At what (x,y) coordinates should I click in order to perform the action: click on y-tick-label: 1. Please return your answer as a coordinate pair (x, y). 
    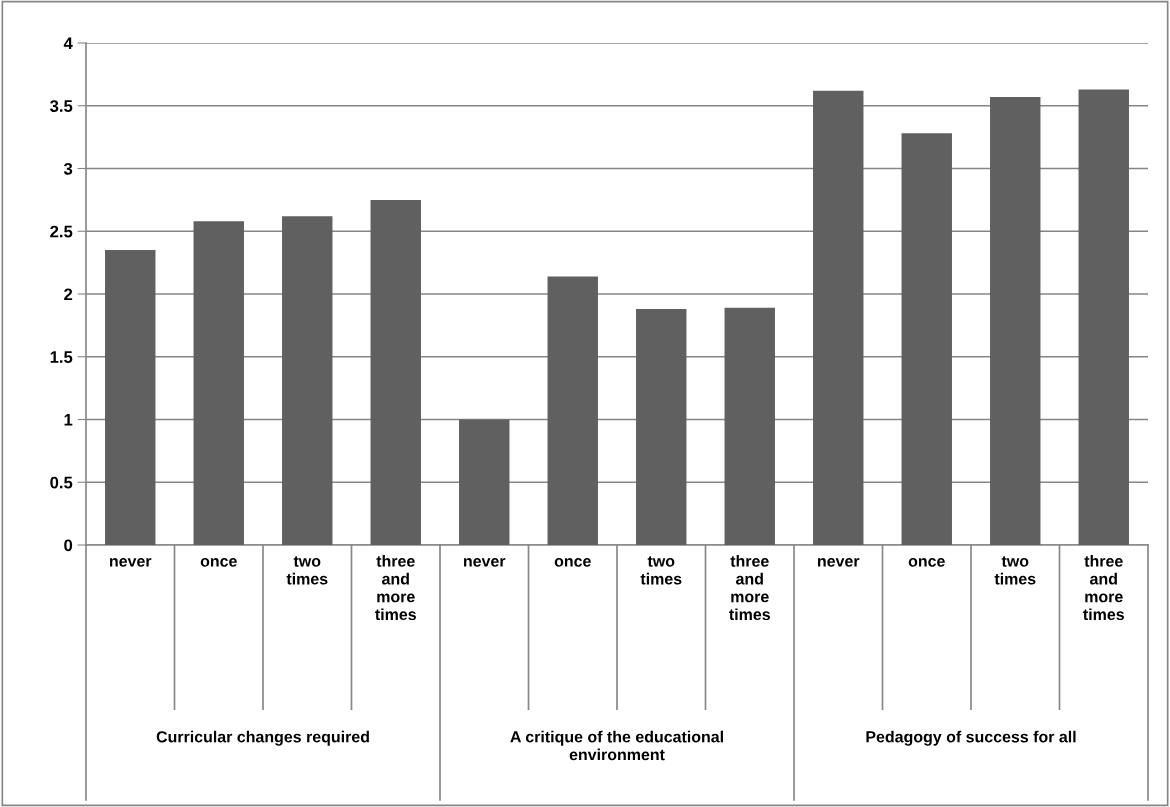
    Looking at the image, I should click on (68, 420).